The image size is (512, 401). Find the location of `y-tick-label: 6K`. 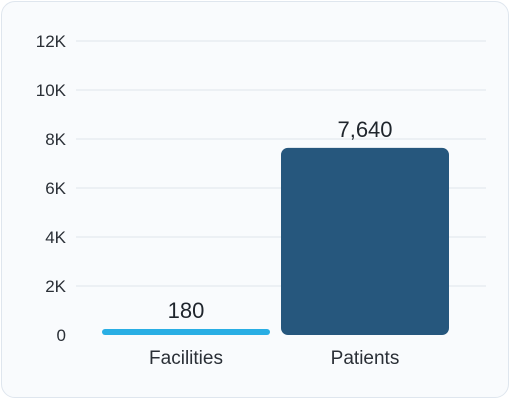

y-tick-label: 6K is located at coordinates (55, 188).